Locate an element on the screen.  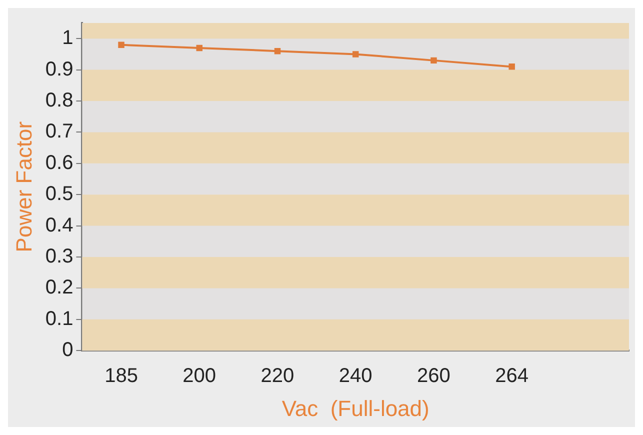
y-tick-label: 0.9 is located at coordinates (59, 69).